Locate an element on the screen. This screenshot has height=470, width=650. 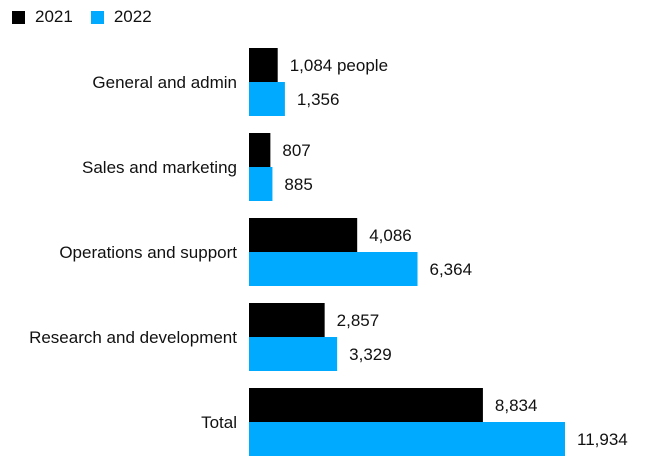
data-label-2022: 3,329 is located at coordinates (370, 354).